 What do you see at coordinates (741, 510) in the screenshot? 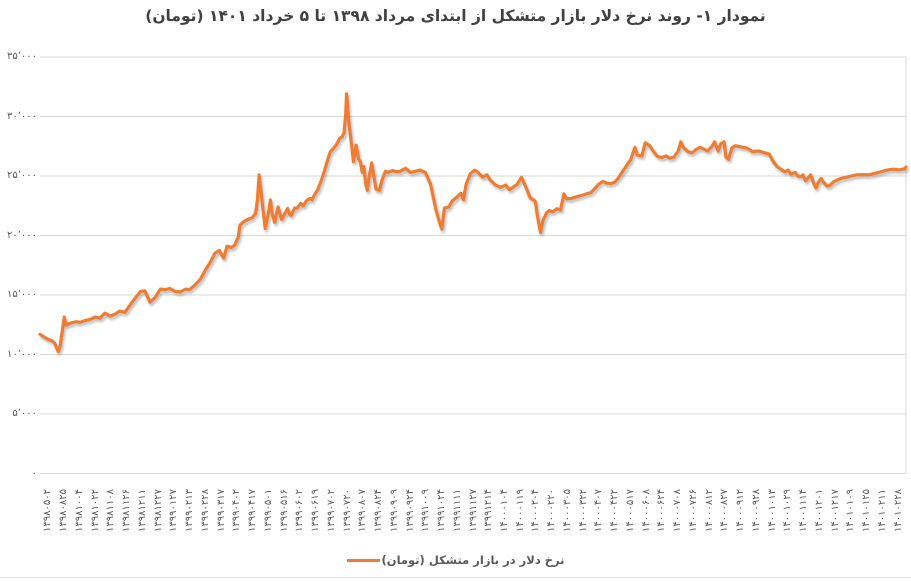
I see `x-axis-label: ۱۴۰۰۰۹۱۲` at bounding box center [741, 510].